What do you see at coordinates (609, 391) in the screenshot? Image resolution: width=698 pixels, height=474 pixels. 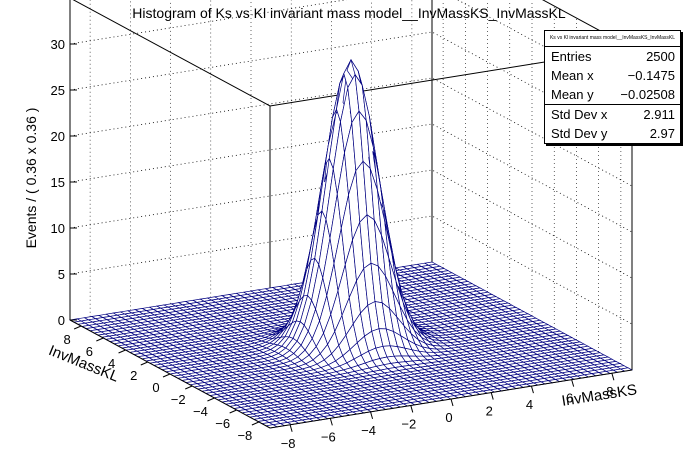 I see `x-tick-label: 8` at bounding box center [609, 391].